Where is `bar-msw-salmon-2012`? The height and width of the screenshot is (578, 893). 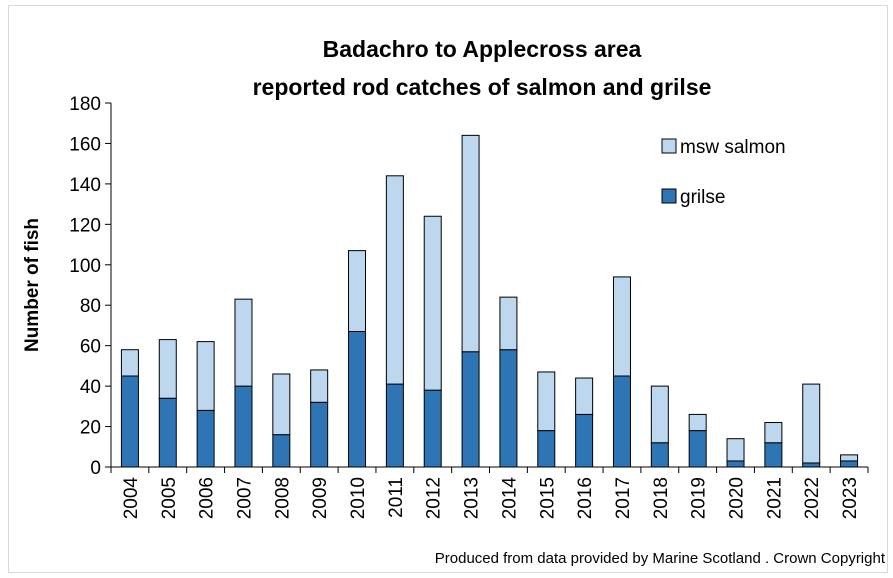 bar-msw-salmon-2012 is located at coordinates (432, 303).